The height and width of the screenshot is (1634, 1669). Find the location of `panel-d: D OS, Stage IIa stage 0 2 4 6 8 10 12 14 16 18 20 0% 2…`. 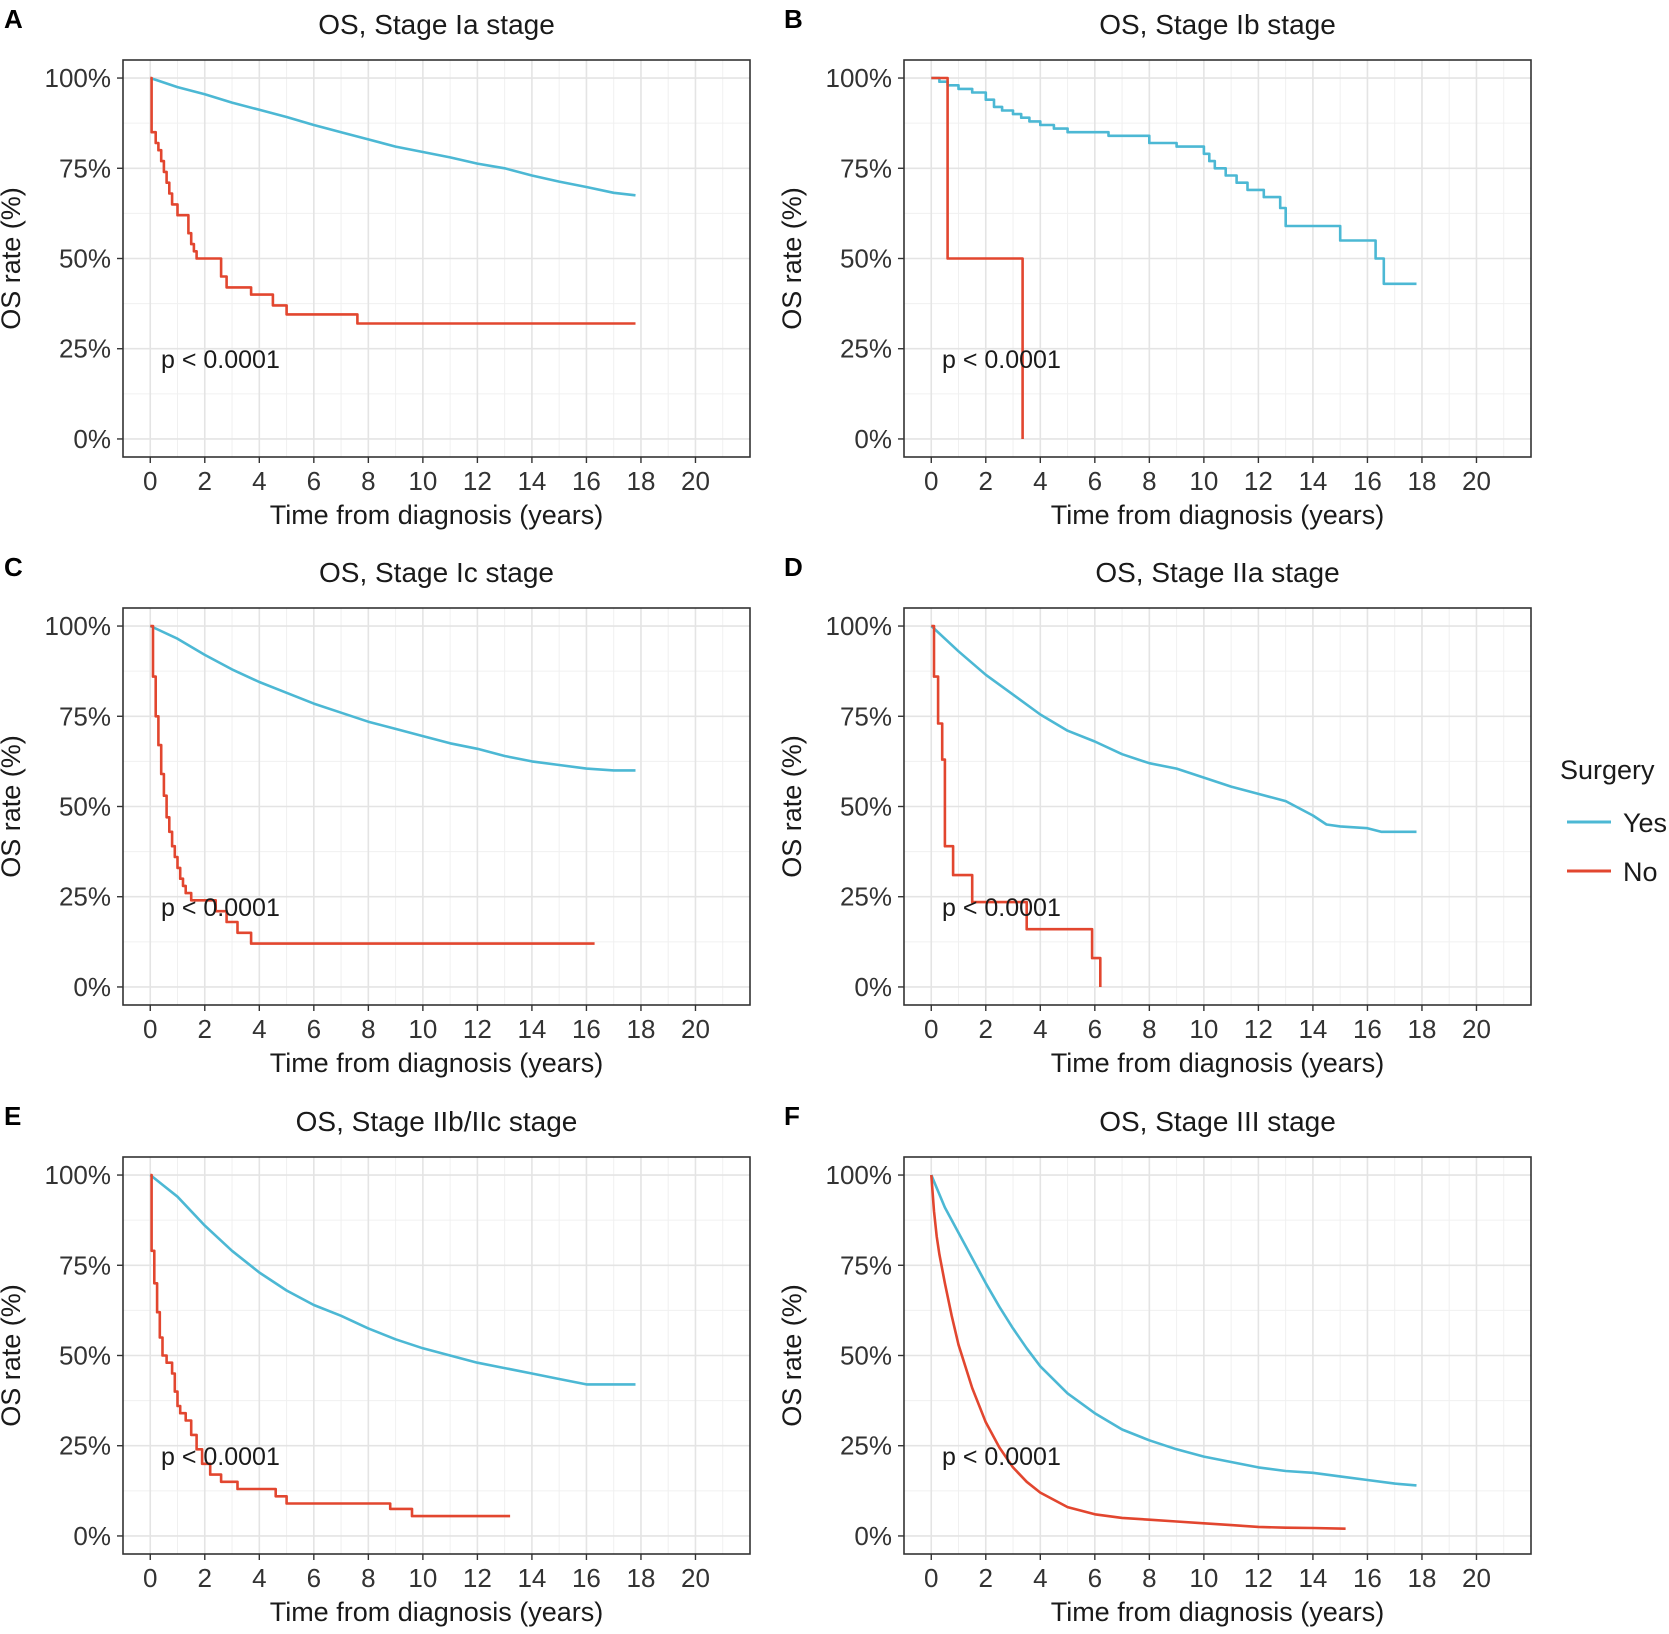

panel-d: D OS, Stage IIa stage 0 2 4 6 8 10 12 14 16 18 20 0% 2… is located at coordinates (1154, 815).